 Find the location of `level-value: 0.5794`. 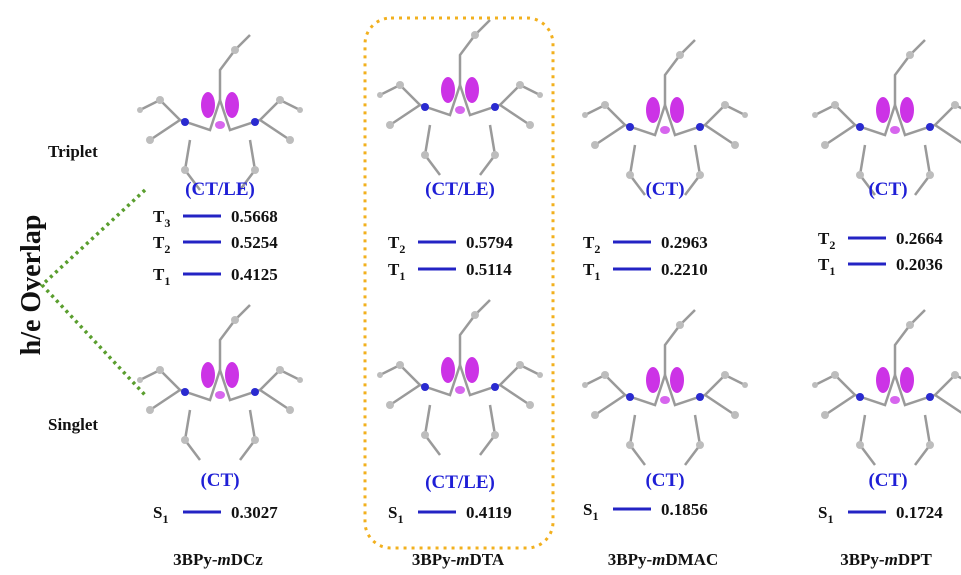

level-value: 0.5794 is located at coordinates (489, 242).